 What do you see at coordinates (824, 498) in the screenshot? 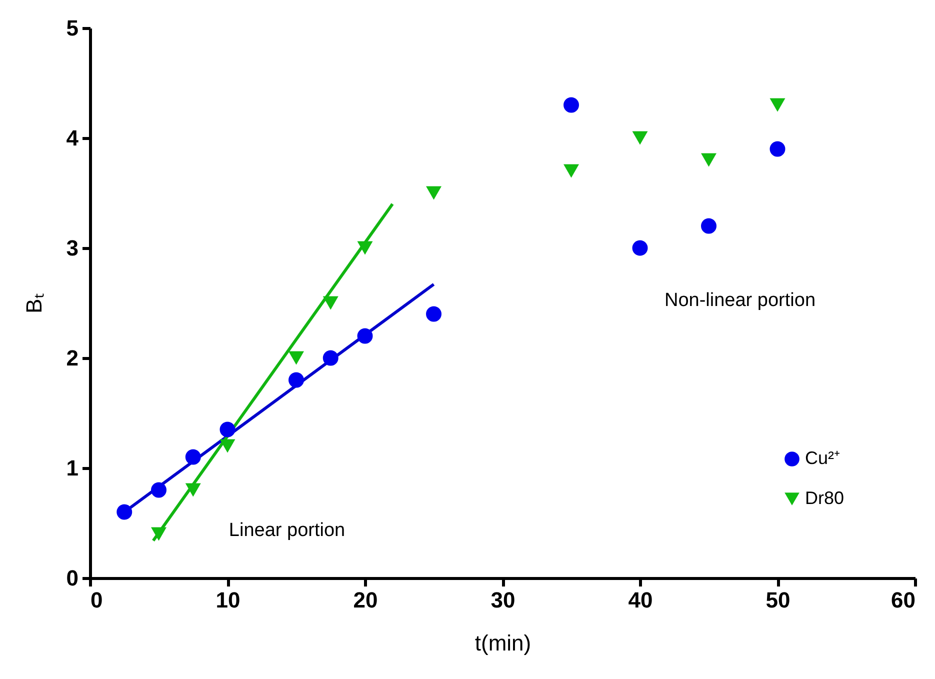
I see `legend-label: Dr80` at bounding box center [824, 498].